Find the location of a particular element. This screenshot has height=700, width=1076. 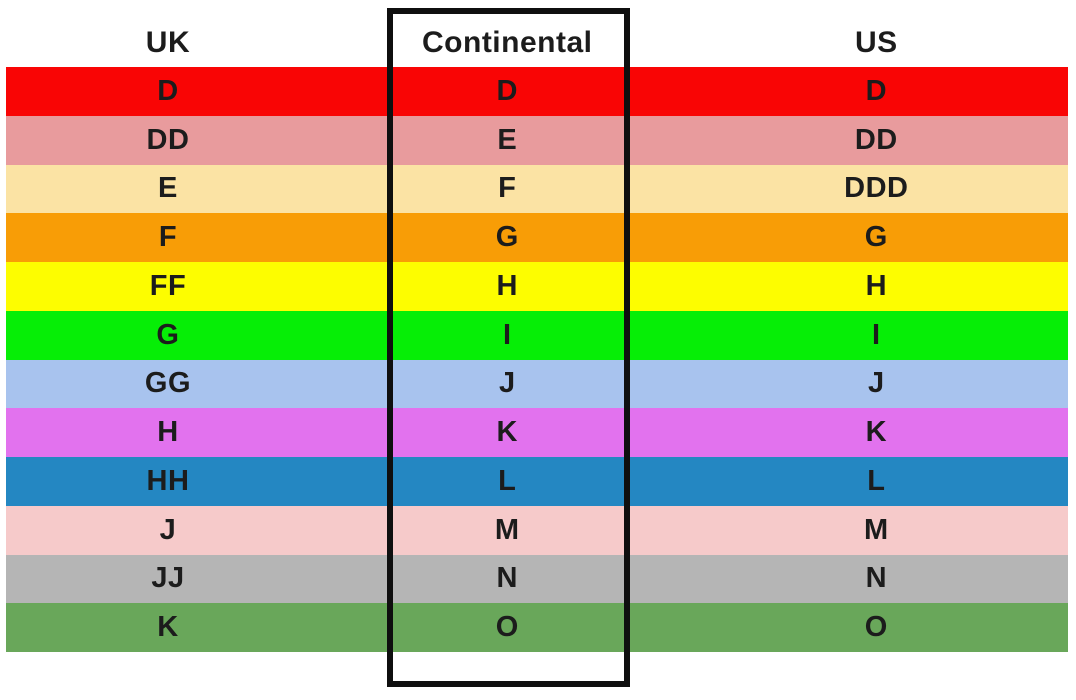

table-row: H K K is located at coordinates (537, 432).